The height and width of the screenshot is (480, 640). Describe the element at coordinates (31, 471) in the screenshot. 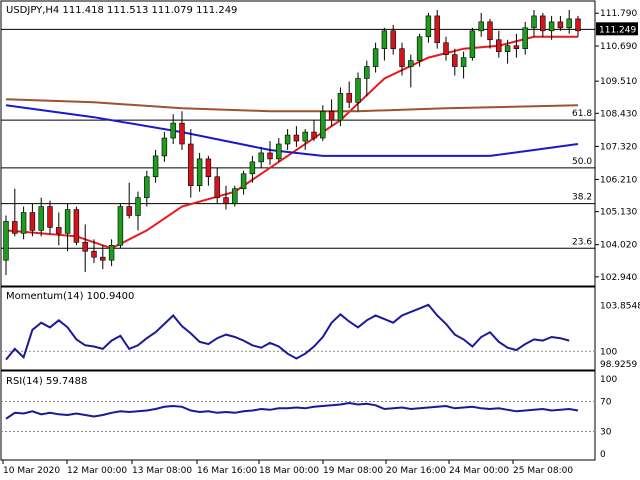

I see `time-tick-label: 10 Mar 2020` at that location.